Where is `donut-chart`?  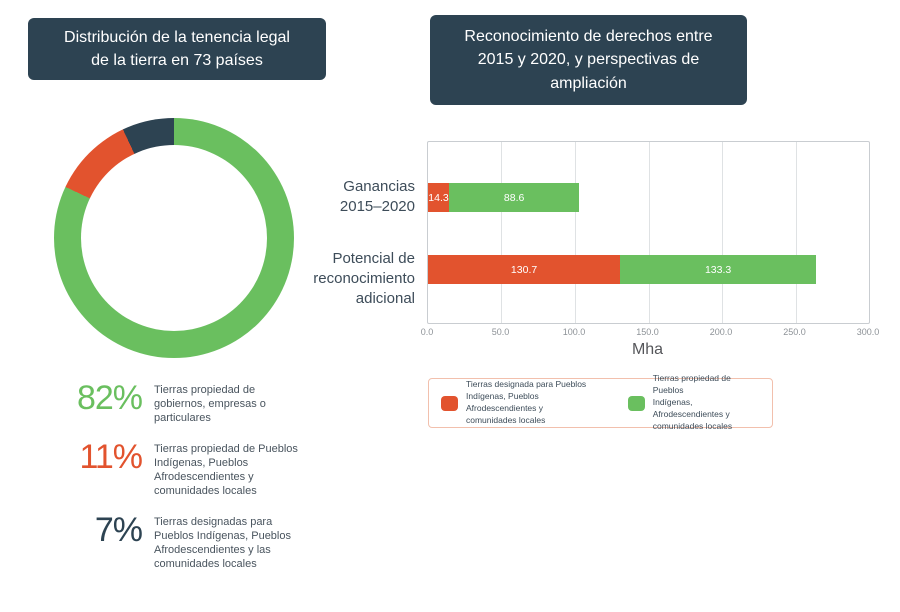
donut-chart is located at coordinates (174, 238).